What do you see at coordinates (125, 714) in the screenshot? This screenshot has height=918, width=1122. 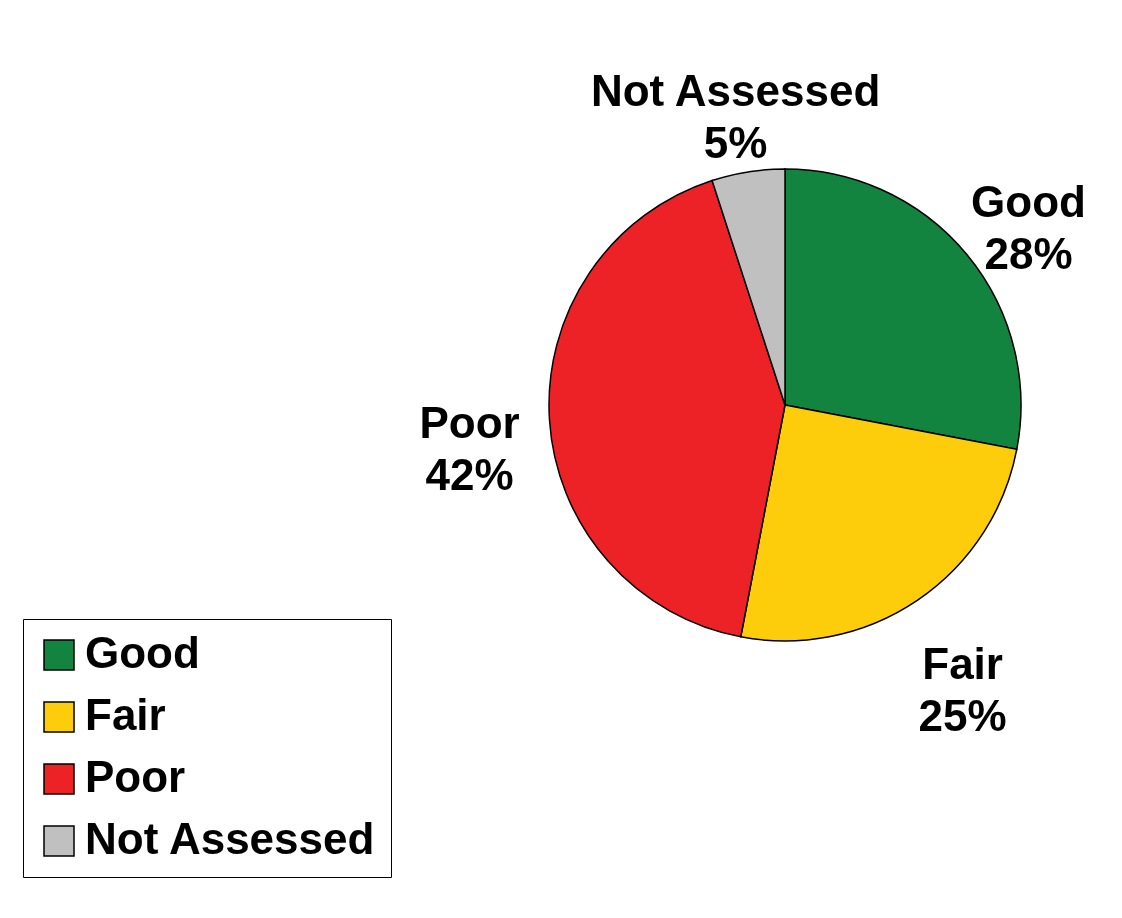 I see `legend-label: Fair` at bounding box center [125, 714].